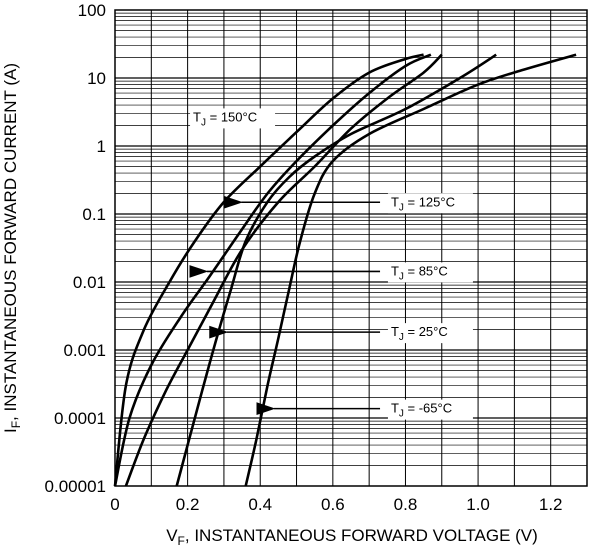 The image size is (600, 550). I want to click on annotation-label: TJ = 150°C, so click(225, 118).